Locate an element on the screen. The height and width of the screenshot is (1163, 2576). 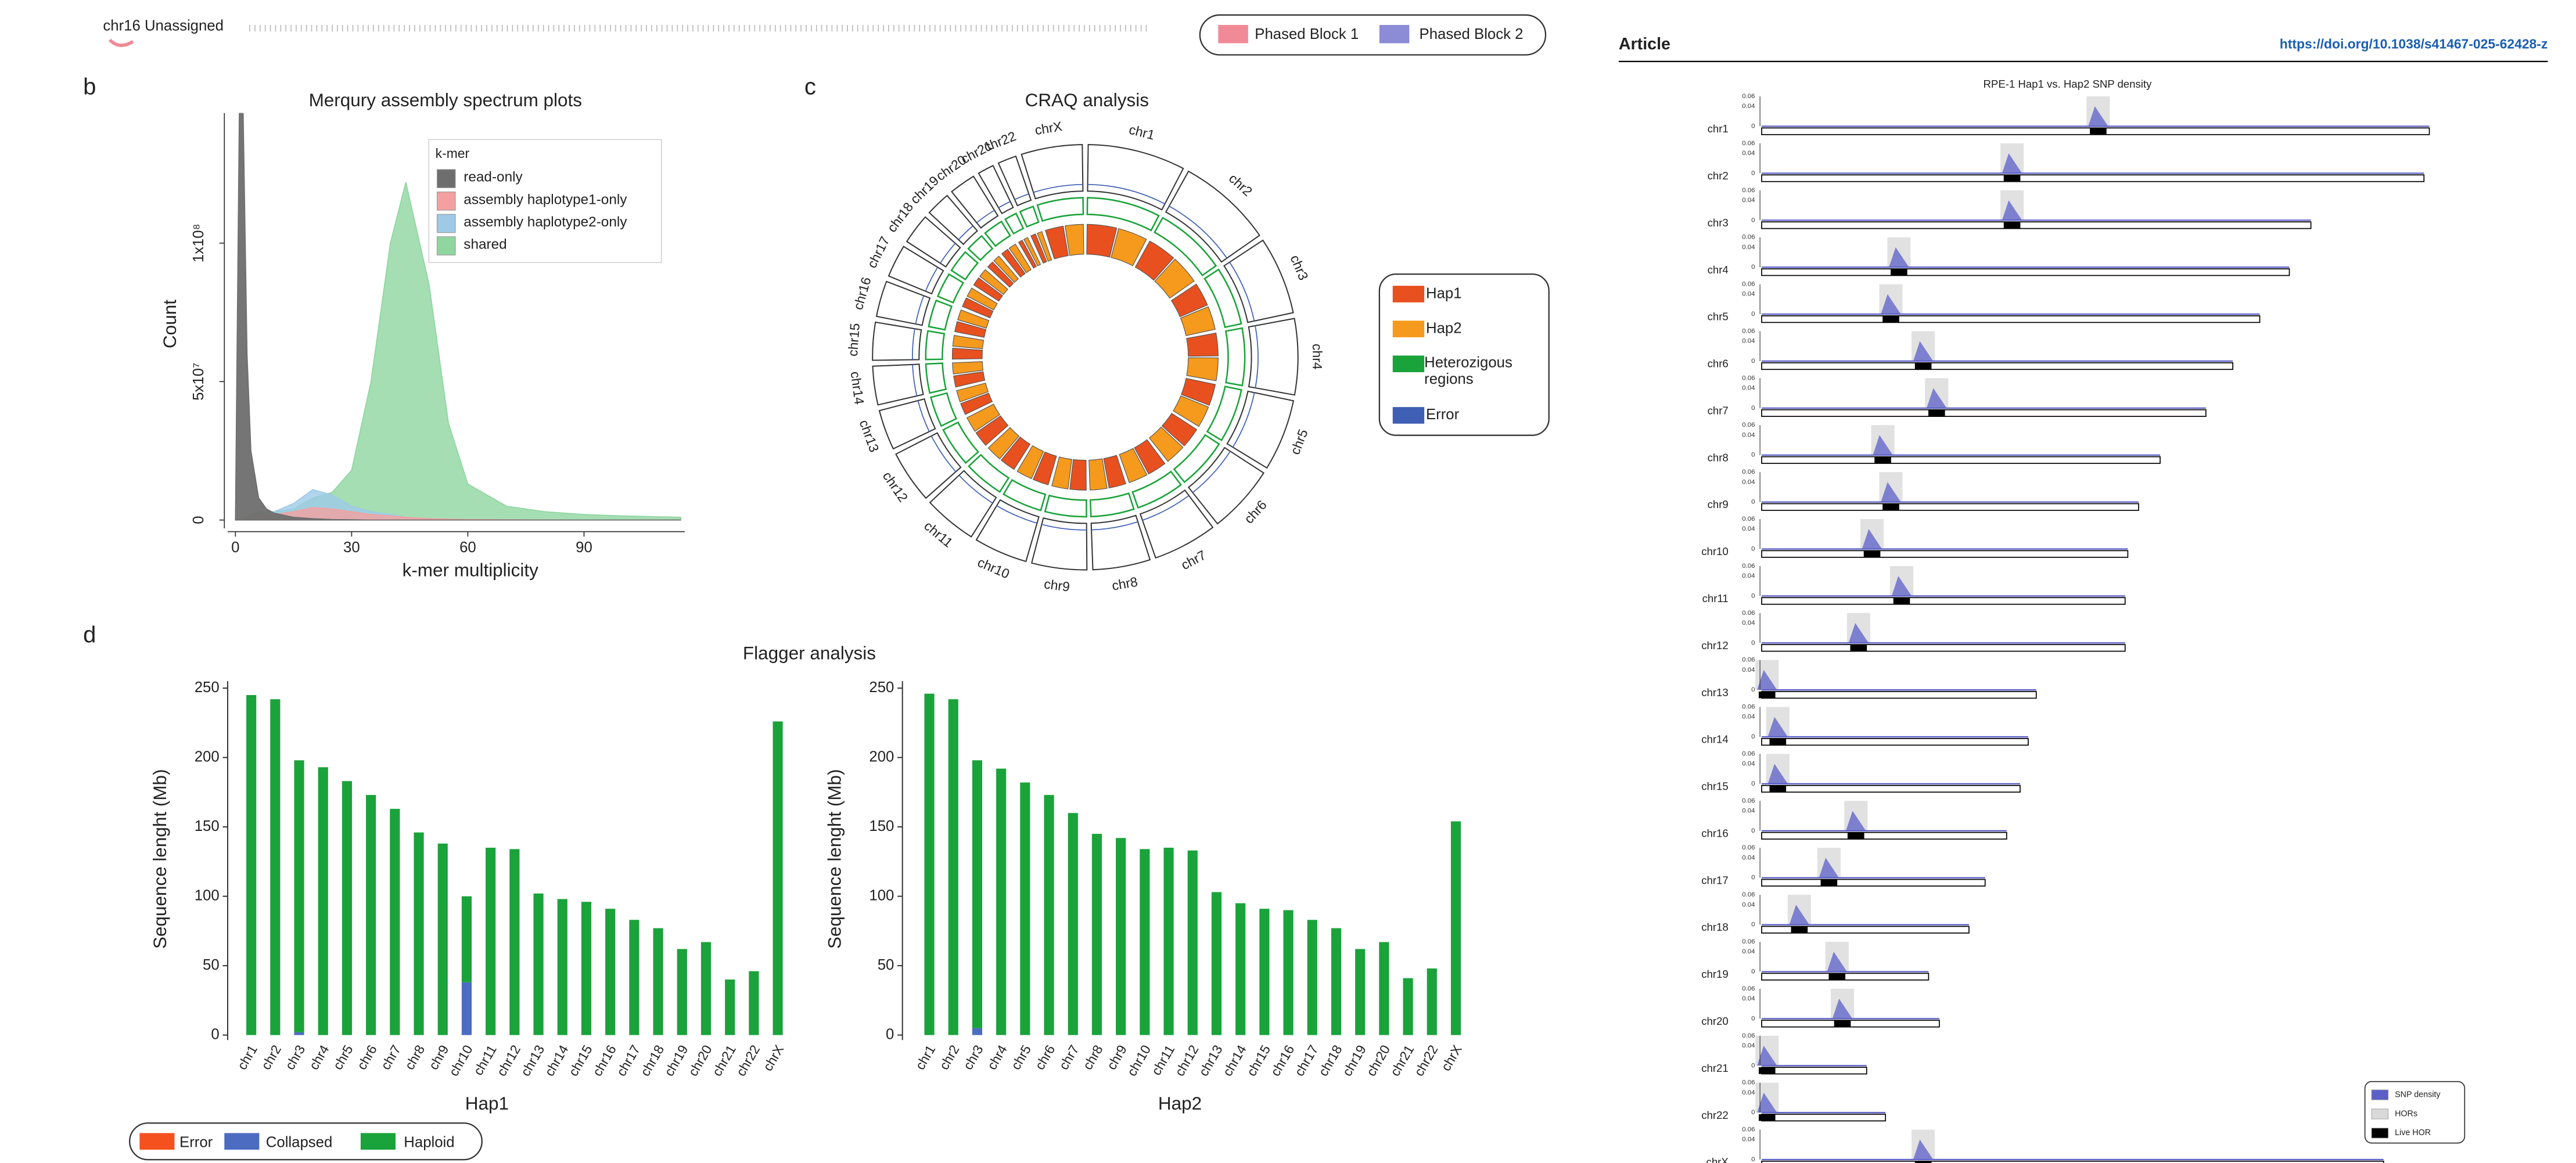
x-tick-label: chr14 is located at coordinates (556, 1060).